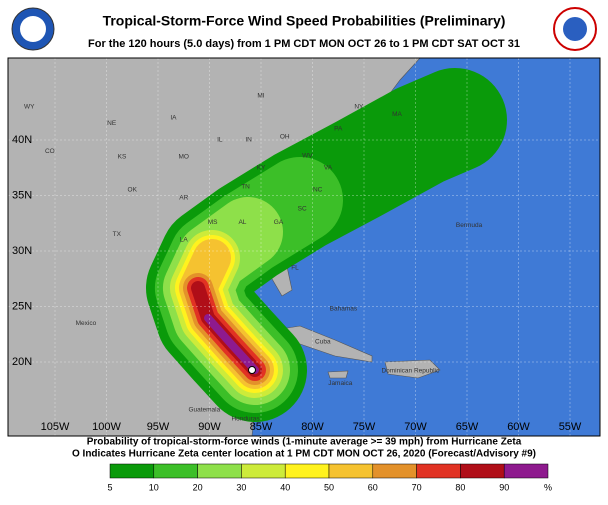 Image resolution: width=608 pixels, height=505 pixels. I want to click on place-label: WV, so click(307, 155).